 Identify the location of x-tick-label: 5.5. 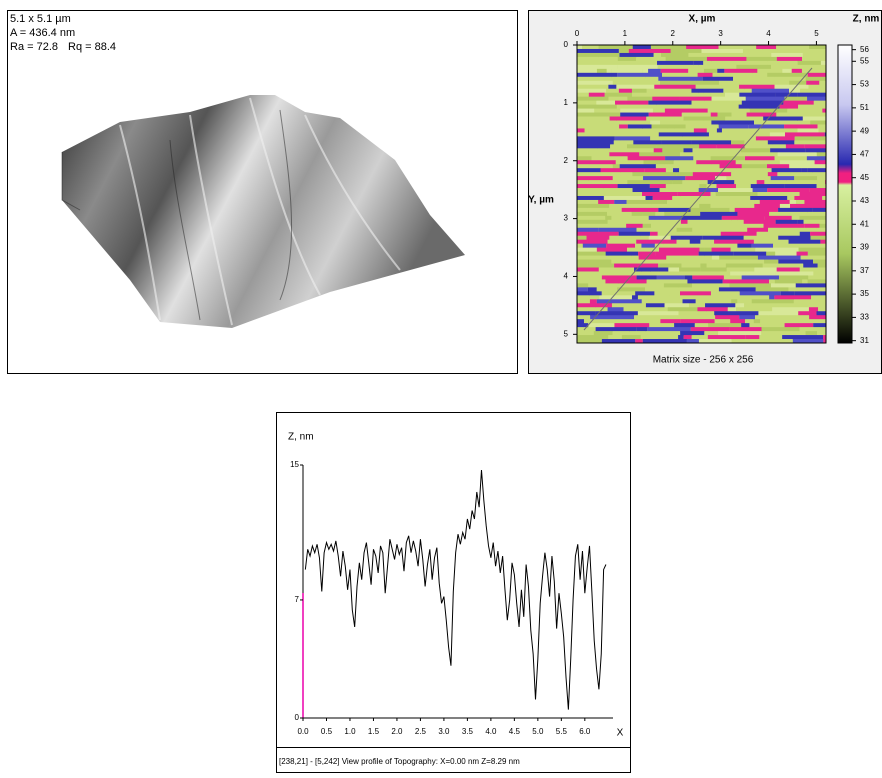
(562, 731).